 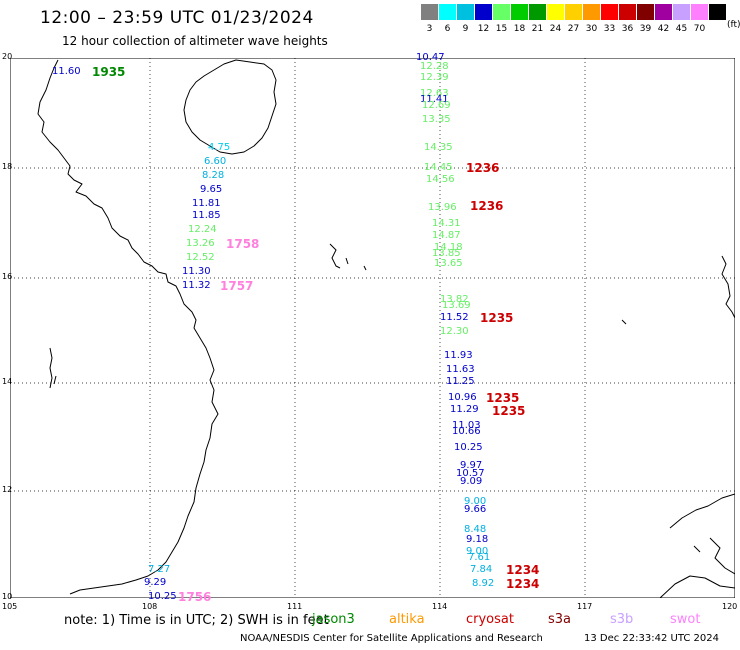 What do you see at coordinates (7, 56) in the screenshot?
I see `y-tick-label: 20` at bounding box center [7, 56].